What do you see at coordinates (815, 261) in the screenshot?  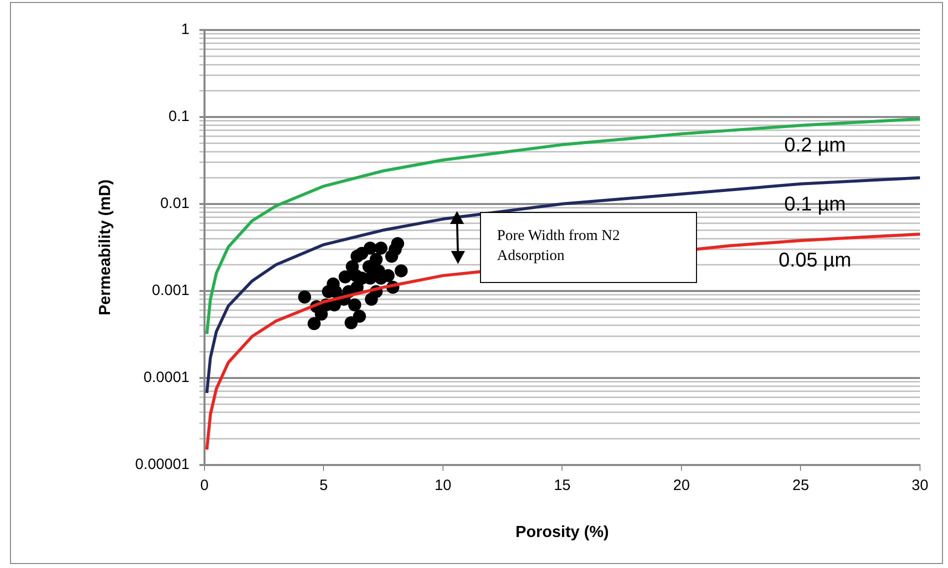 I see `series-label: 0.05 µm` at bounding box center [815, 261].